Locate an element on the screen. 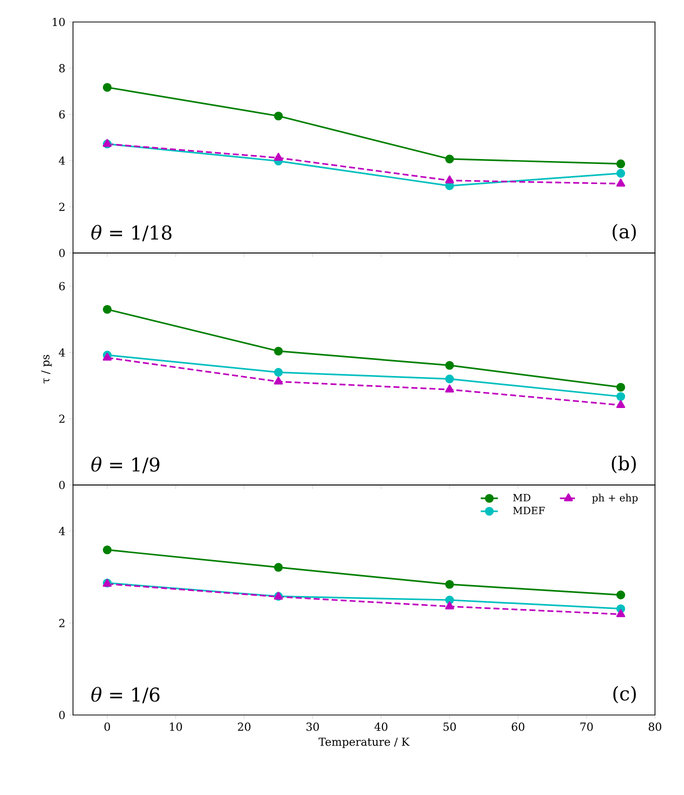  x-tick-label: 60 is located at coordinates (518, 726).